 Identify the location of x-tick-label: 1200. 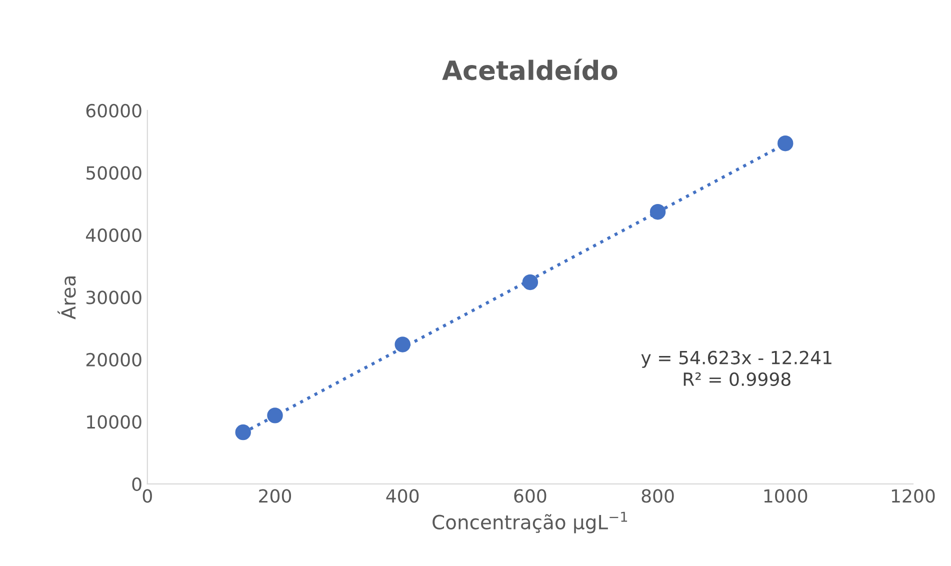
(913, 496).